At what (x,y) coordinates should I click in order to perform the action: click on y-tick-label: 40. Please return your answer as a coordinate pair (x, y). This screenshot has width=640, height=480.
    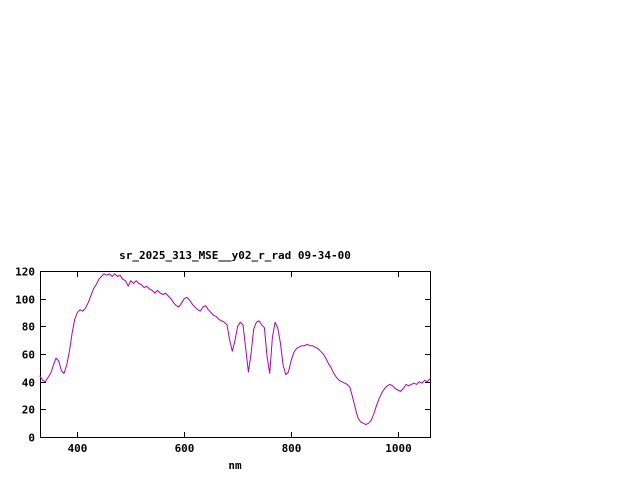
    Looking at the image, I should click on (28, 383).